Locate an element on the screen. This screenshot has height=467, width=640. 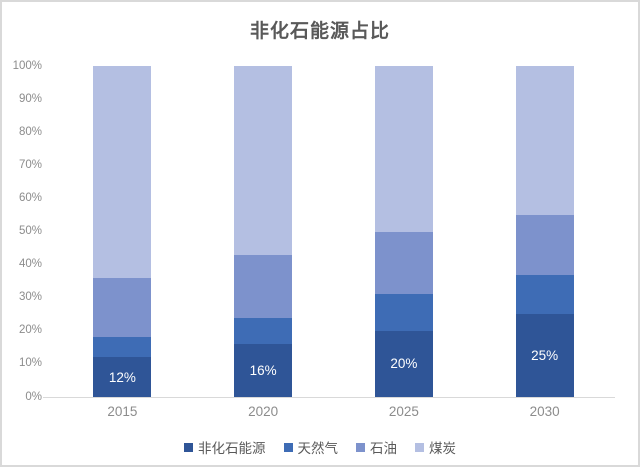
y-axis-tick-label: 0% is located at coordinates (33, 396).